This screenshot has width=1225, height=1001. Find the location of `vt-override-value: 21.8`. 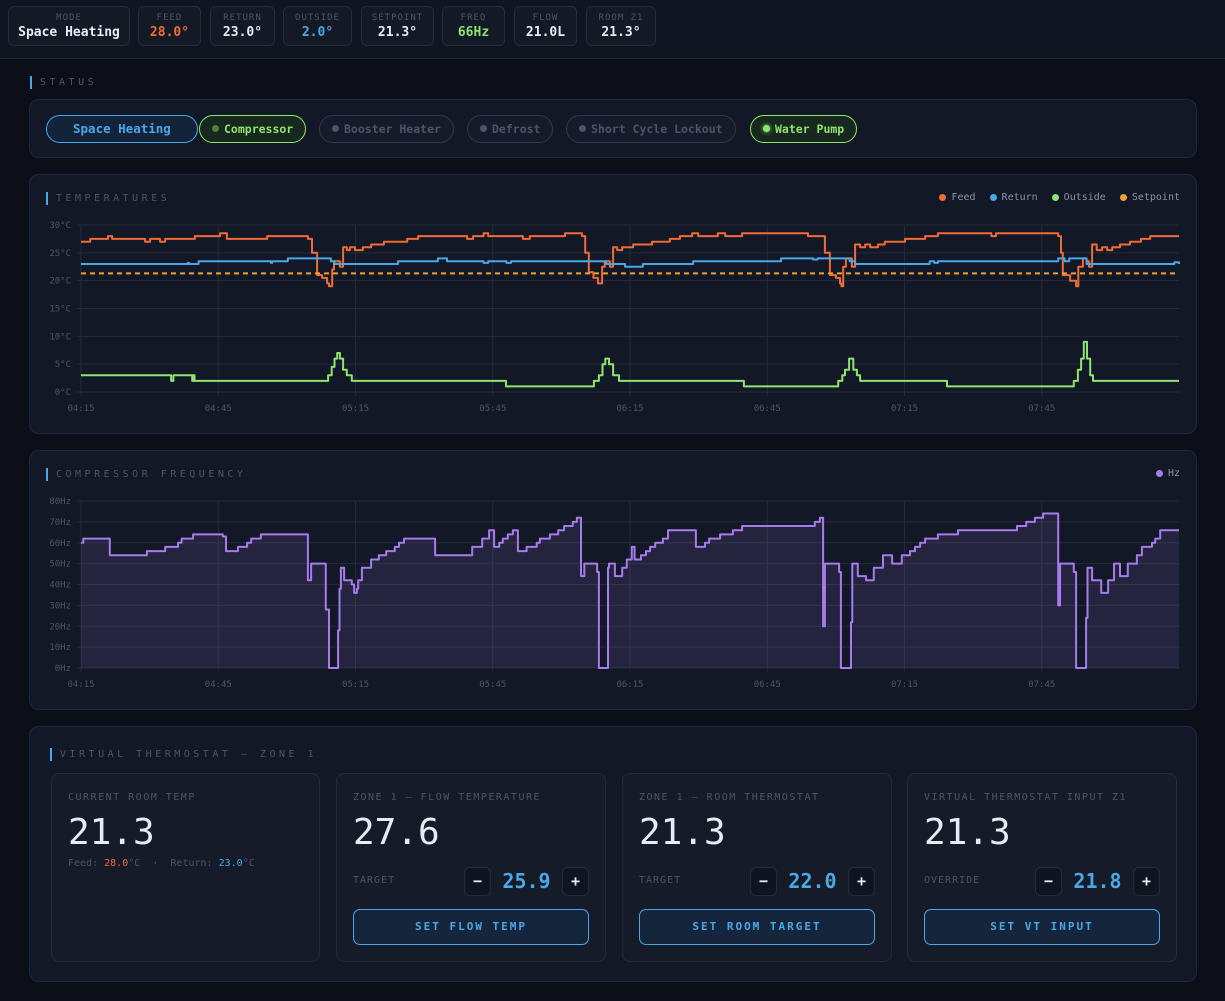

vt-override-value: 21.8 is located at coordinates (1097, 881).